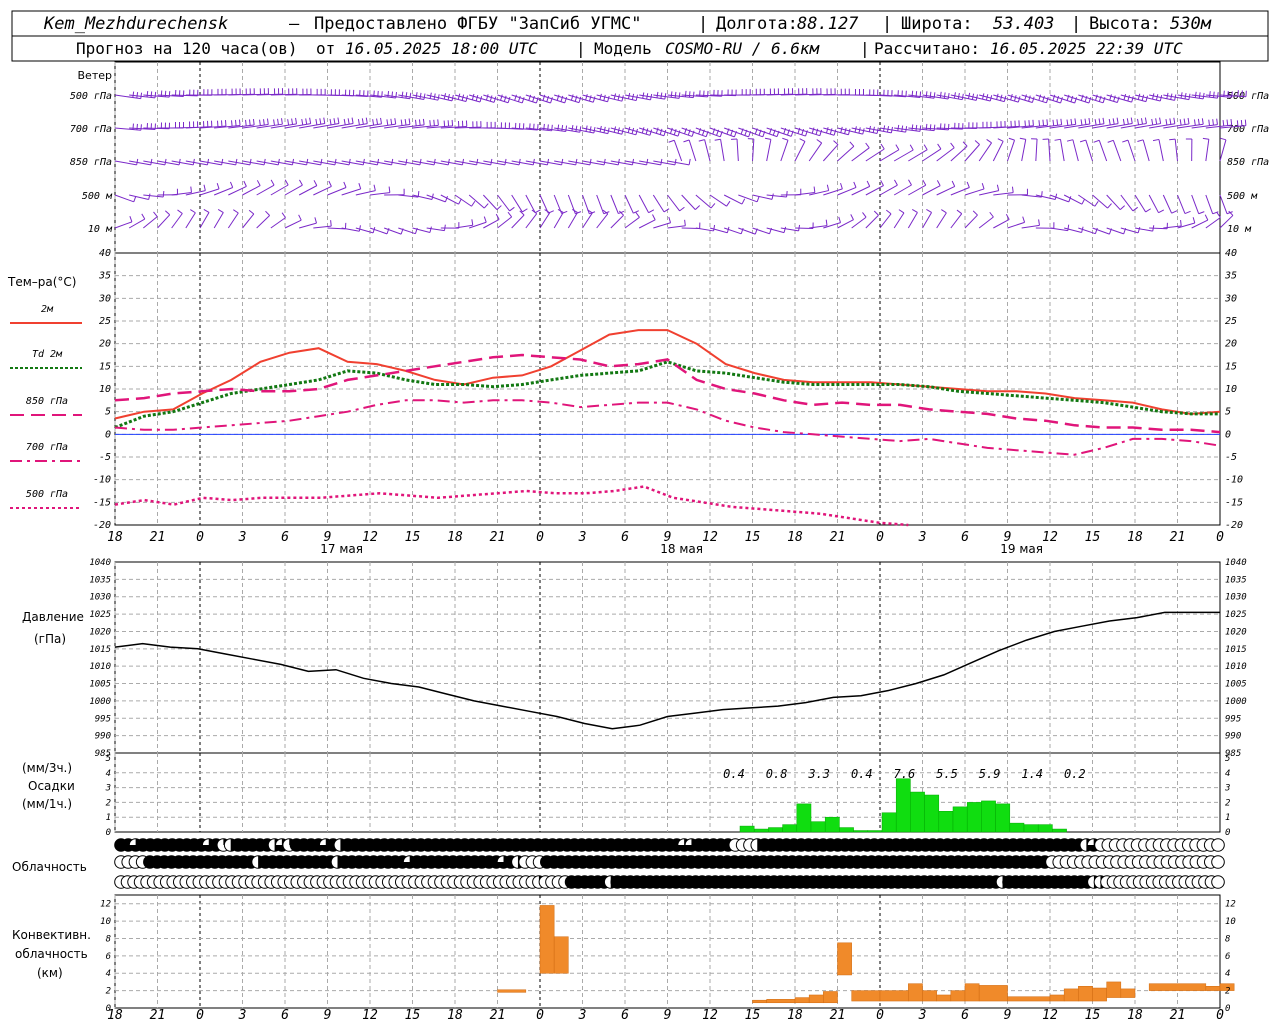  Describe the element at coordinates (1231, 457) in the screenshot. I see `temp-y-tick-right: -5` at that location.